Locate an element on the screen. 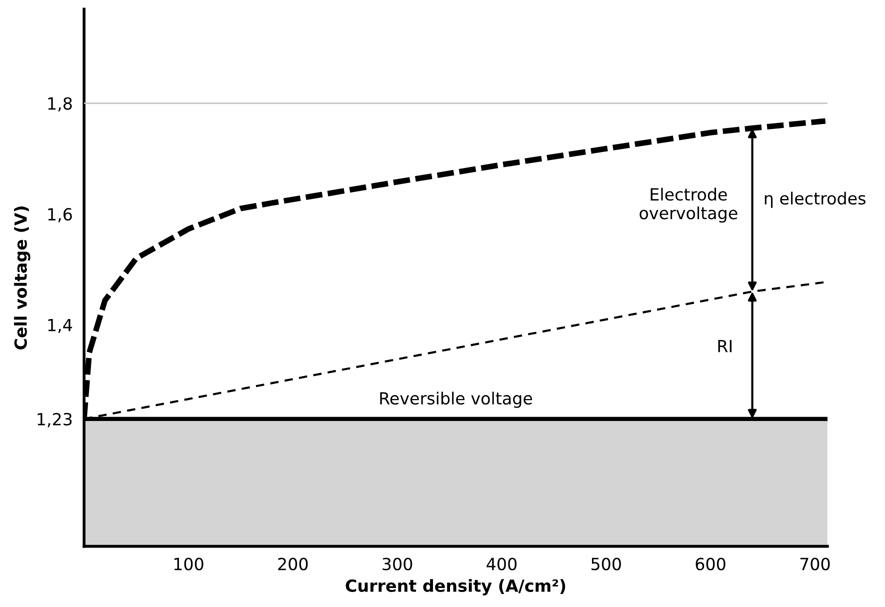 The height and width of the screenshot is (607, 885). y-tick-label: 1,8 is located at coordinates (60, 104).